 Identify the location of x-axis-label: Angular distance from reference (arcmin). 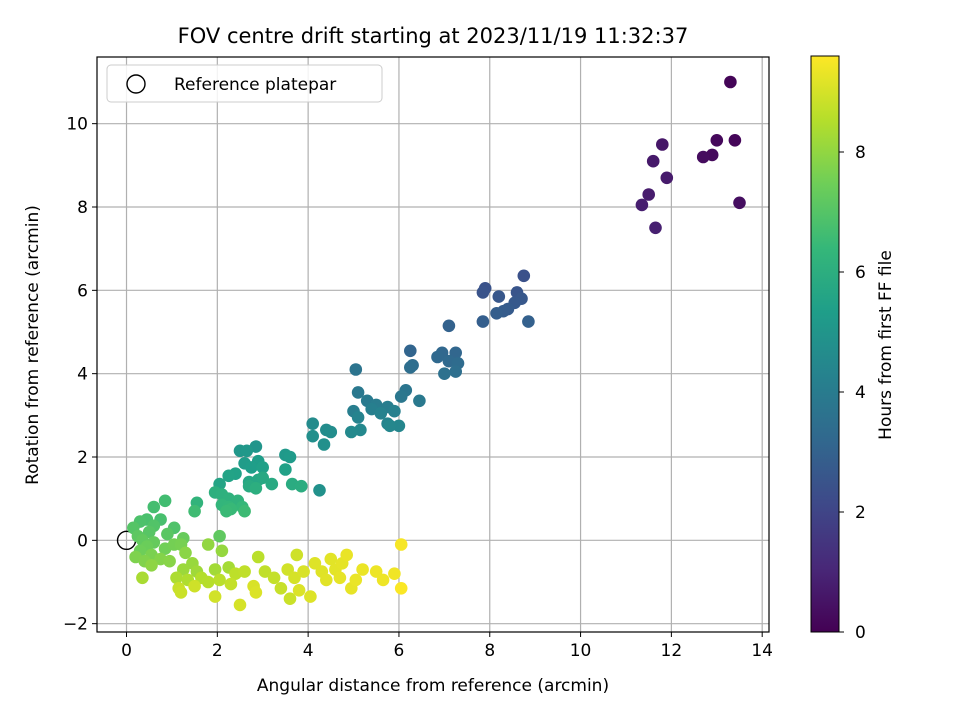
(433, 686).